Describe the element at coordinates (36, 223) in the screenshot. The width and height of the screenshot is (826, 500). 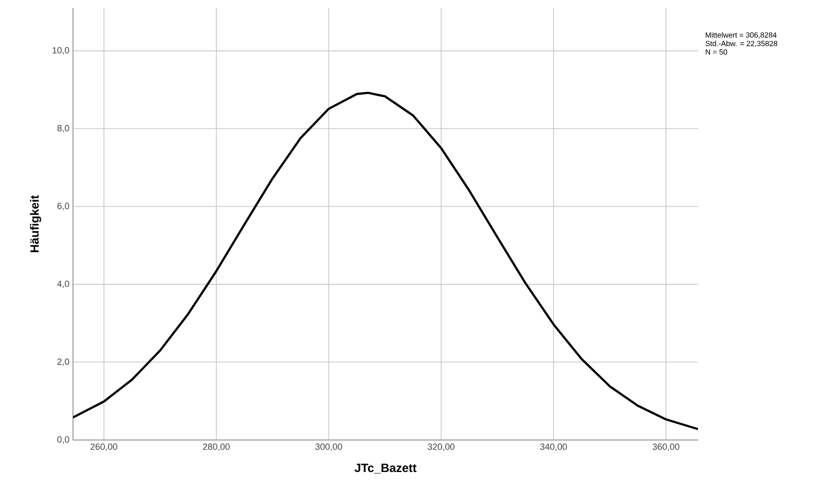
I see `y-axis-title: Häufigkeit` at that location.